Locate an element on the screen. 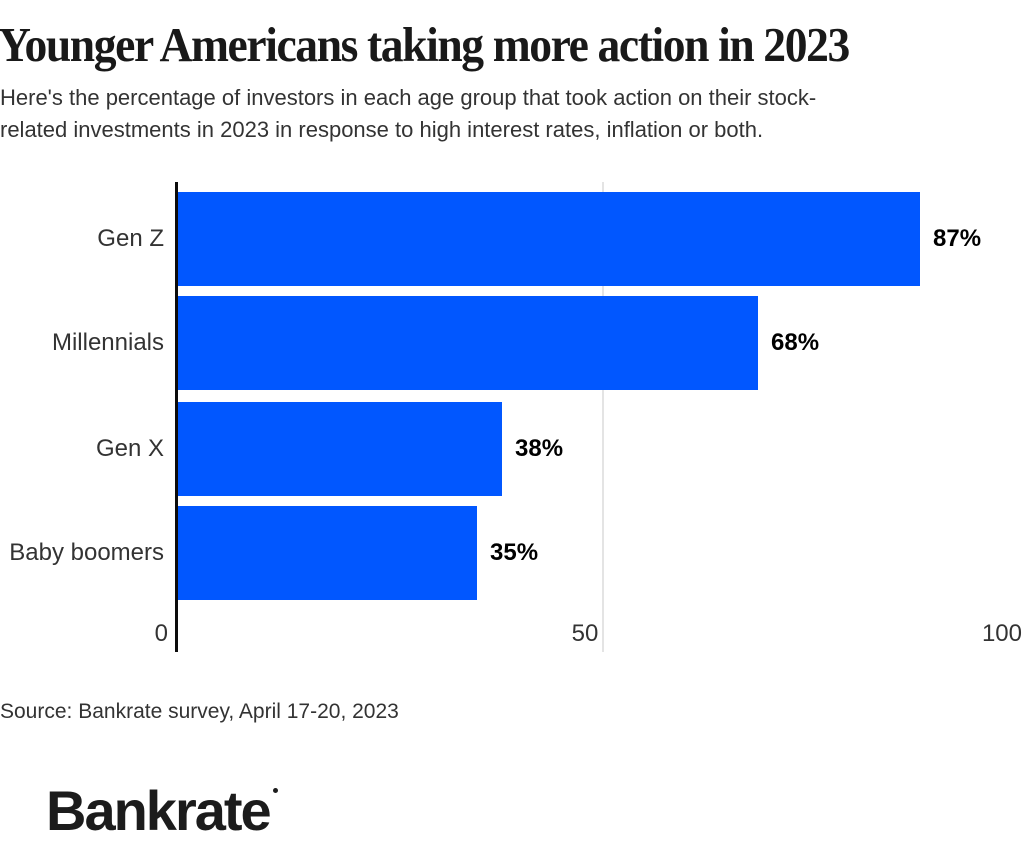 The width and height of the screenshot is (1024, 842). bankrate-logo-text: Bankrate is located at coordinates (159, 810).